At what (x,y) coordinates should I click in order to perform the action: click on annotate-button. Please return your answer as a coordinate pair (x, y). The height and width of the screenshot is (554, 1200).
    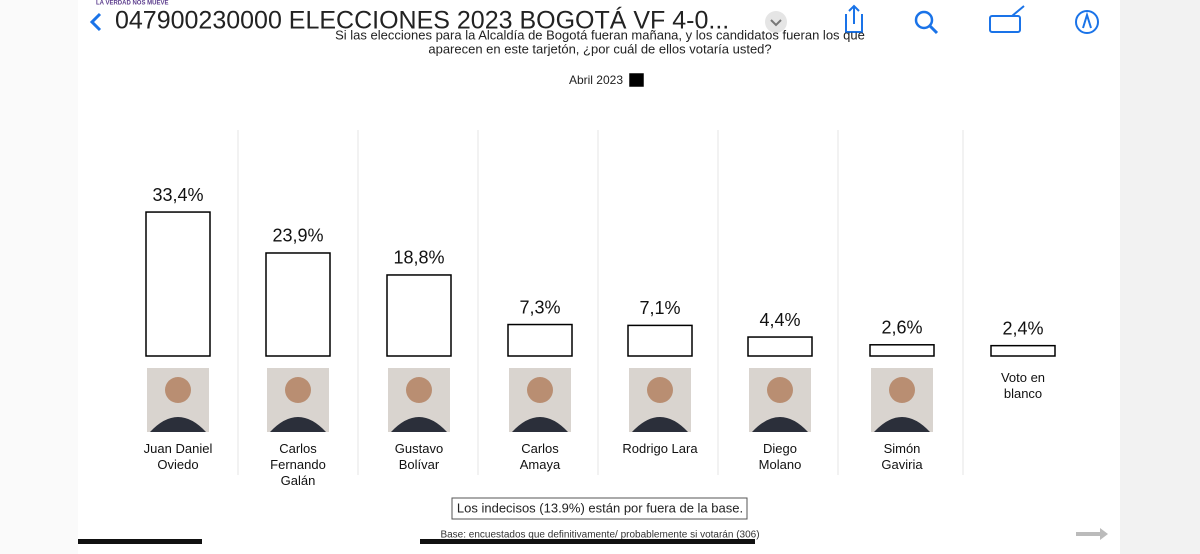
    Looking at the image, I should click on (1087, 22).